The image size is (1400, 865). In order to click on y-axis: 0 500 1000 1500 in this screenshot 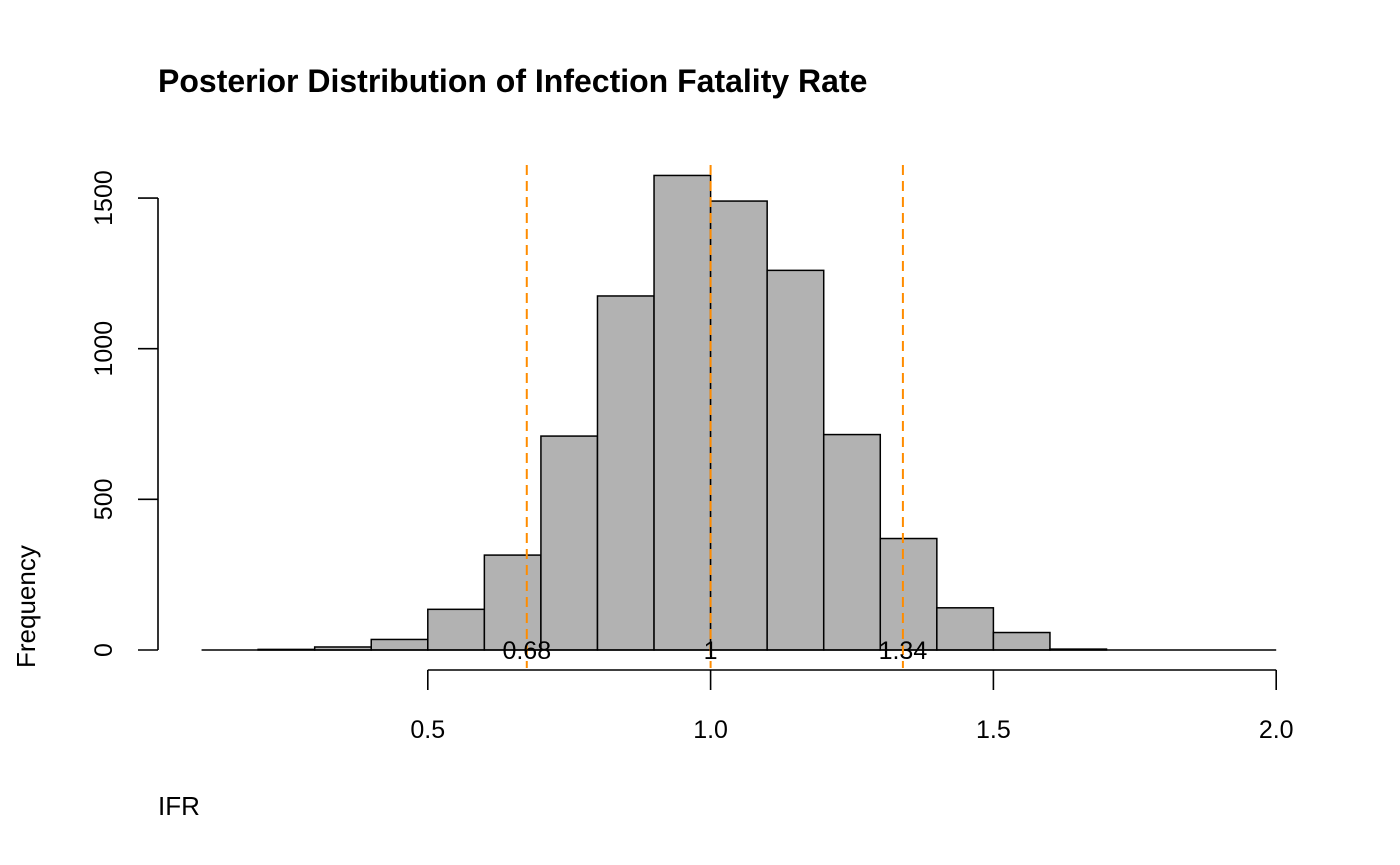, I will do `click(124, 413)`.